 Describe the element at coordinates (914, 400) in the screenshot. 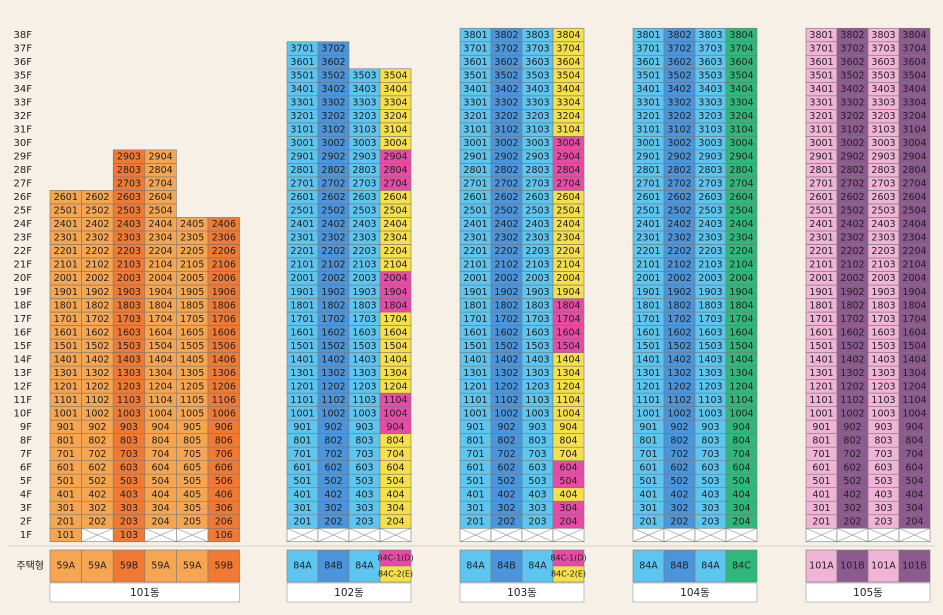

I see `unit-label: 1104` at that location.